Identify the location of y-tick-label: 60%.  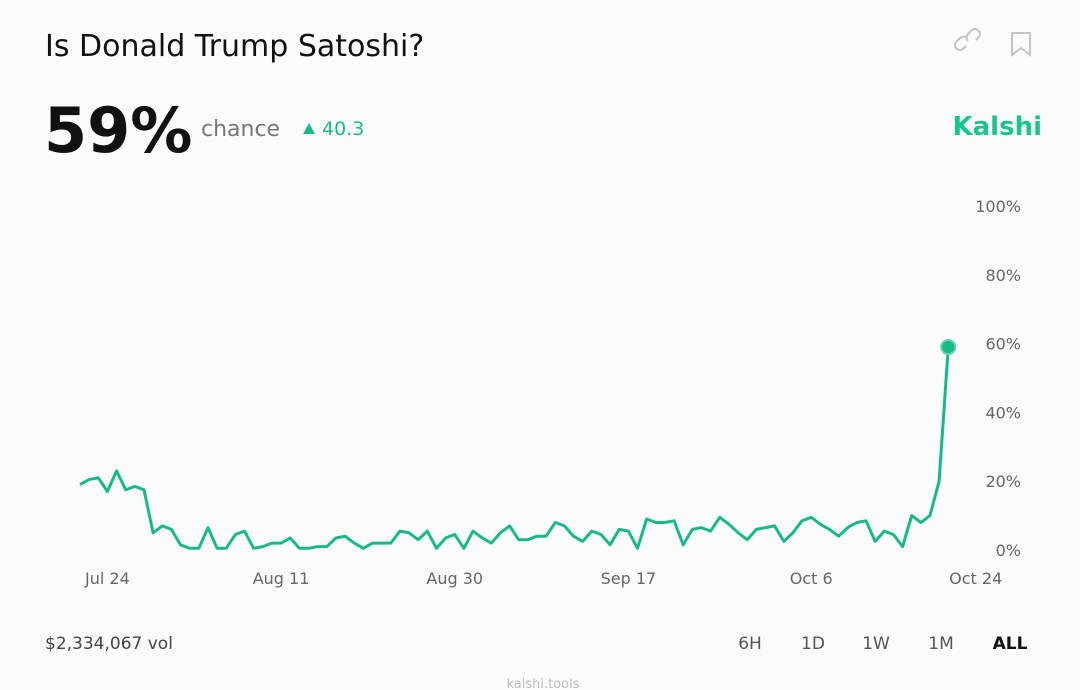
(1003, 344).